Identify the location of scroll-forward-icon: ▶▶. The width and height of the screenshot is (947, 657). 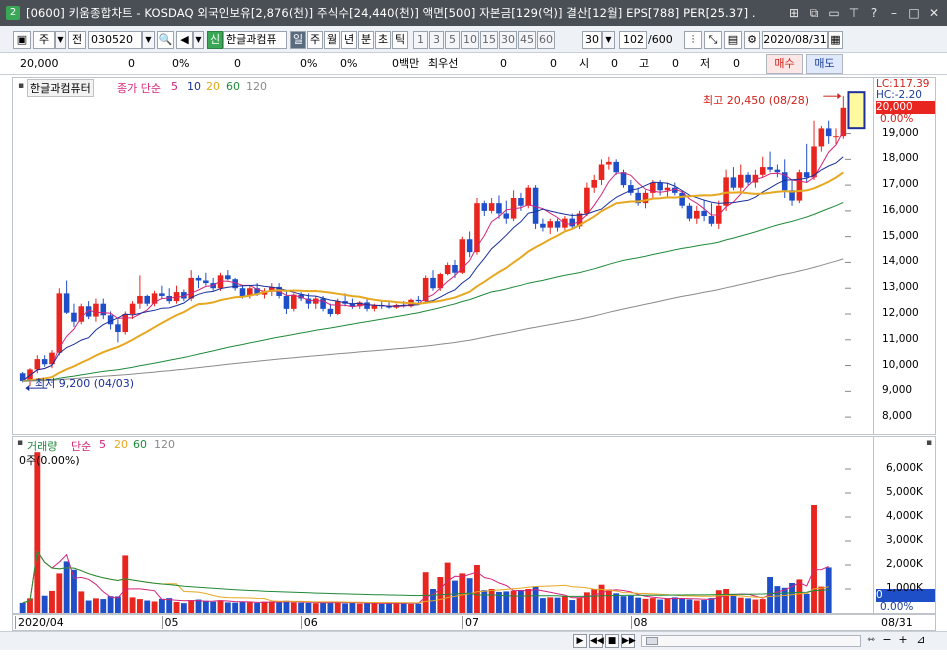
(628, 641).